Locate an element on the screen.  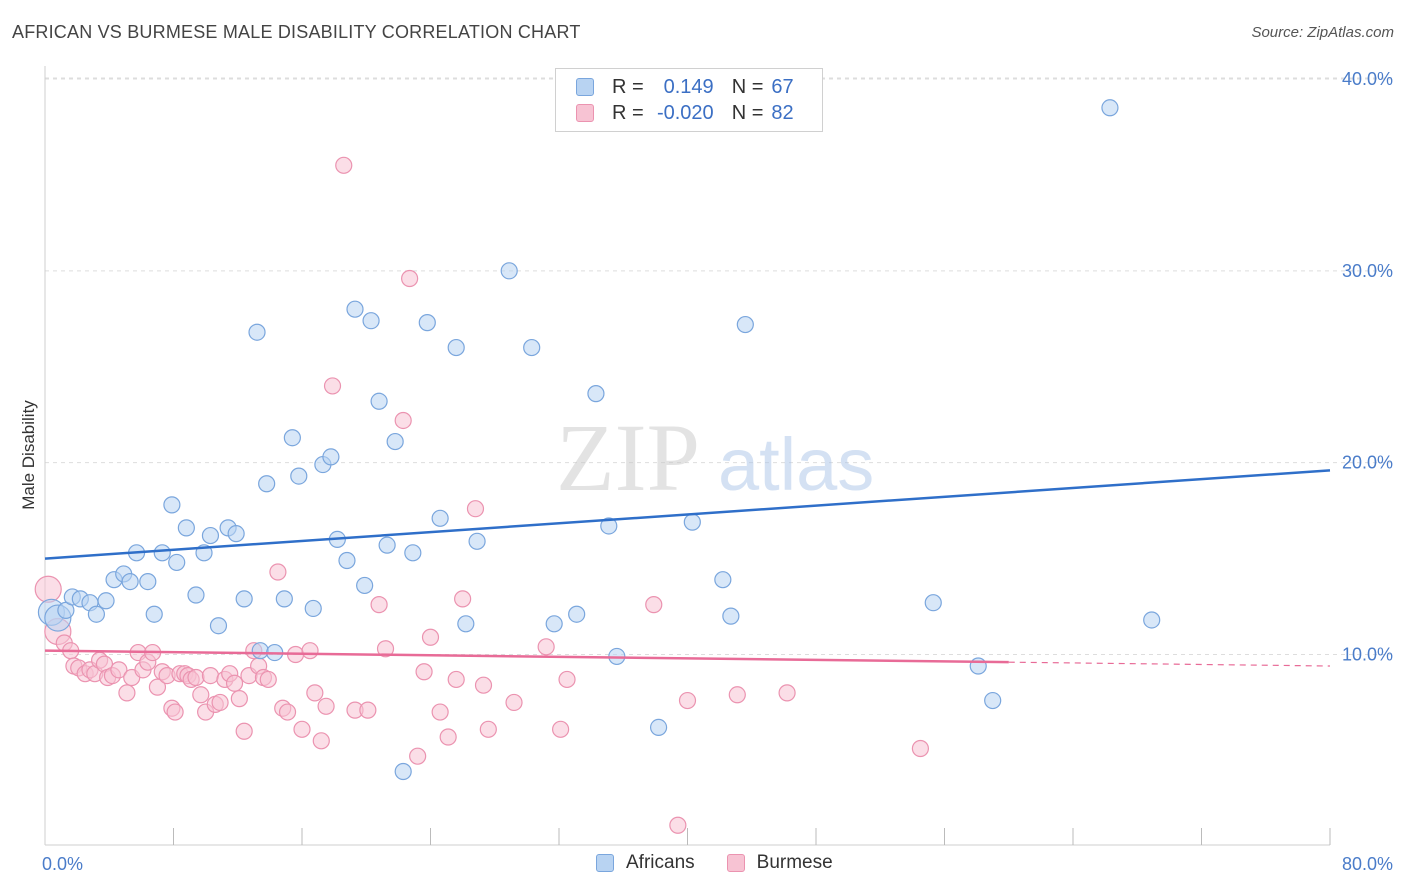
watermark-atlas: atlas is located at coordinates (796, 464).